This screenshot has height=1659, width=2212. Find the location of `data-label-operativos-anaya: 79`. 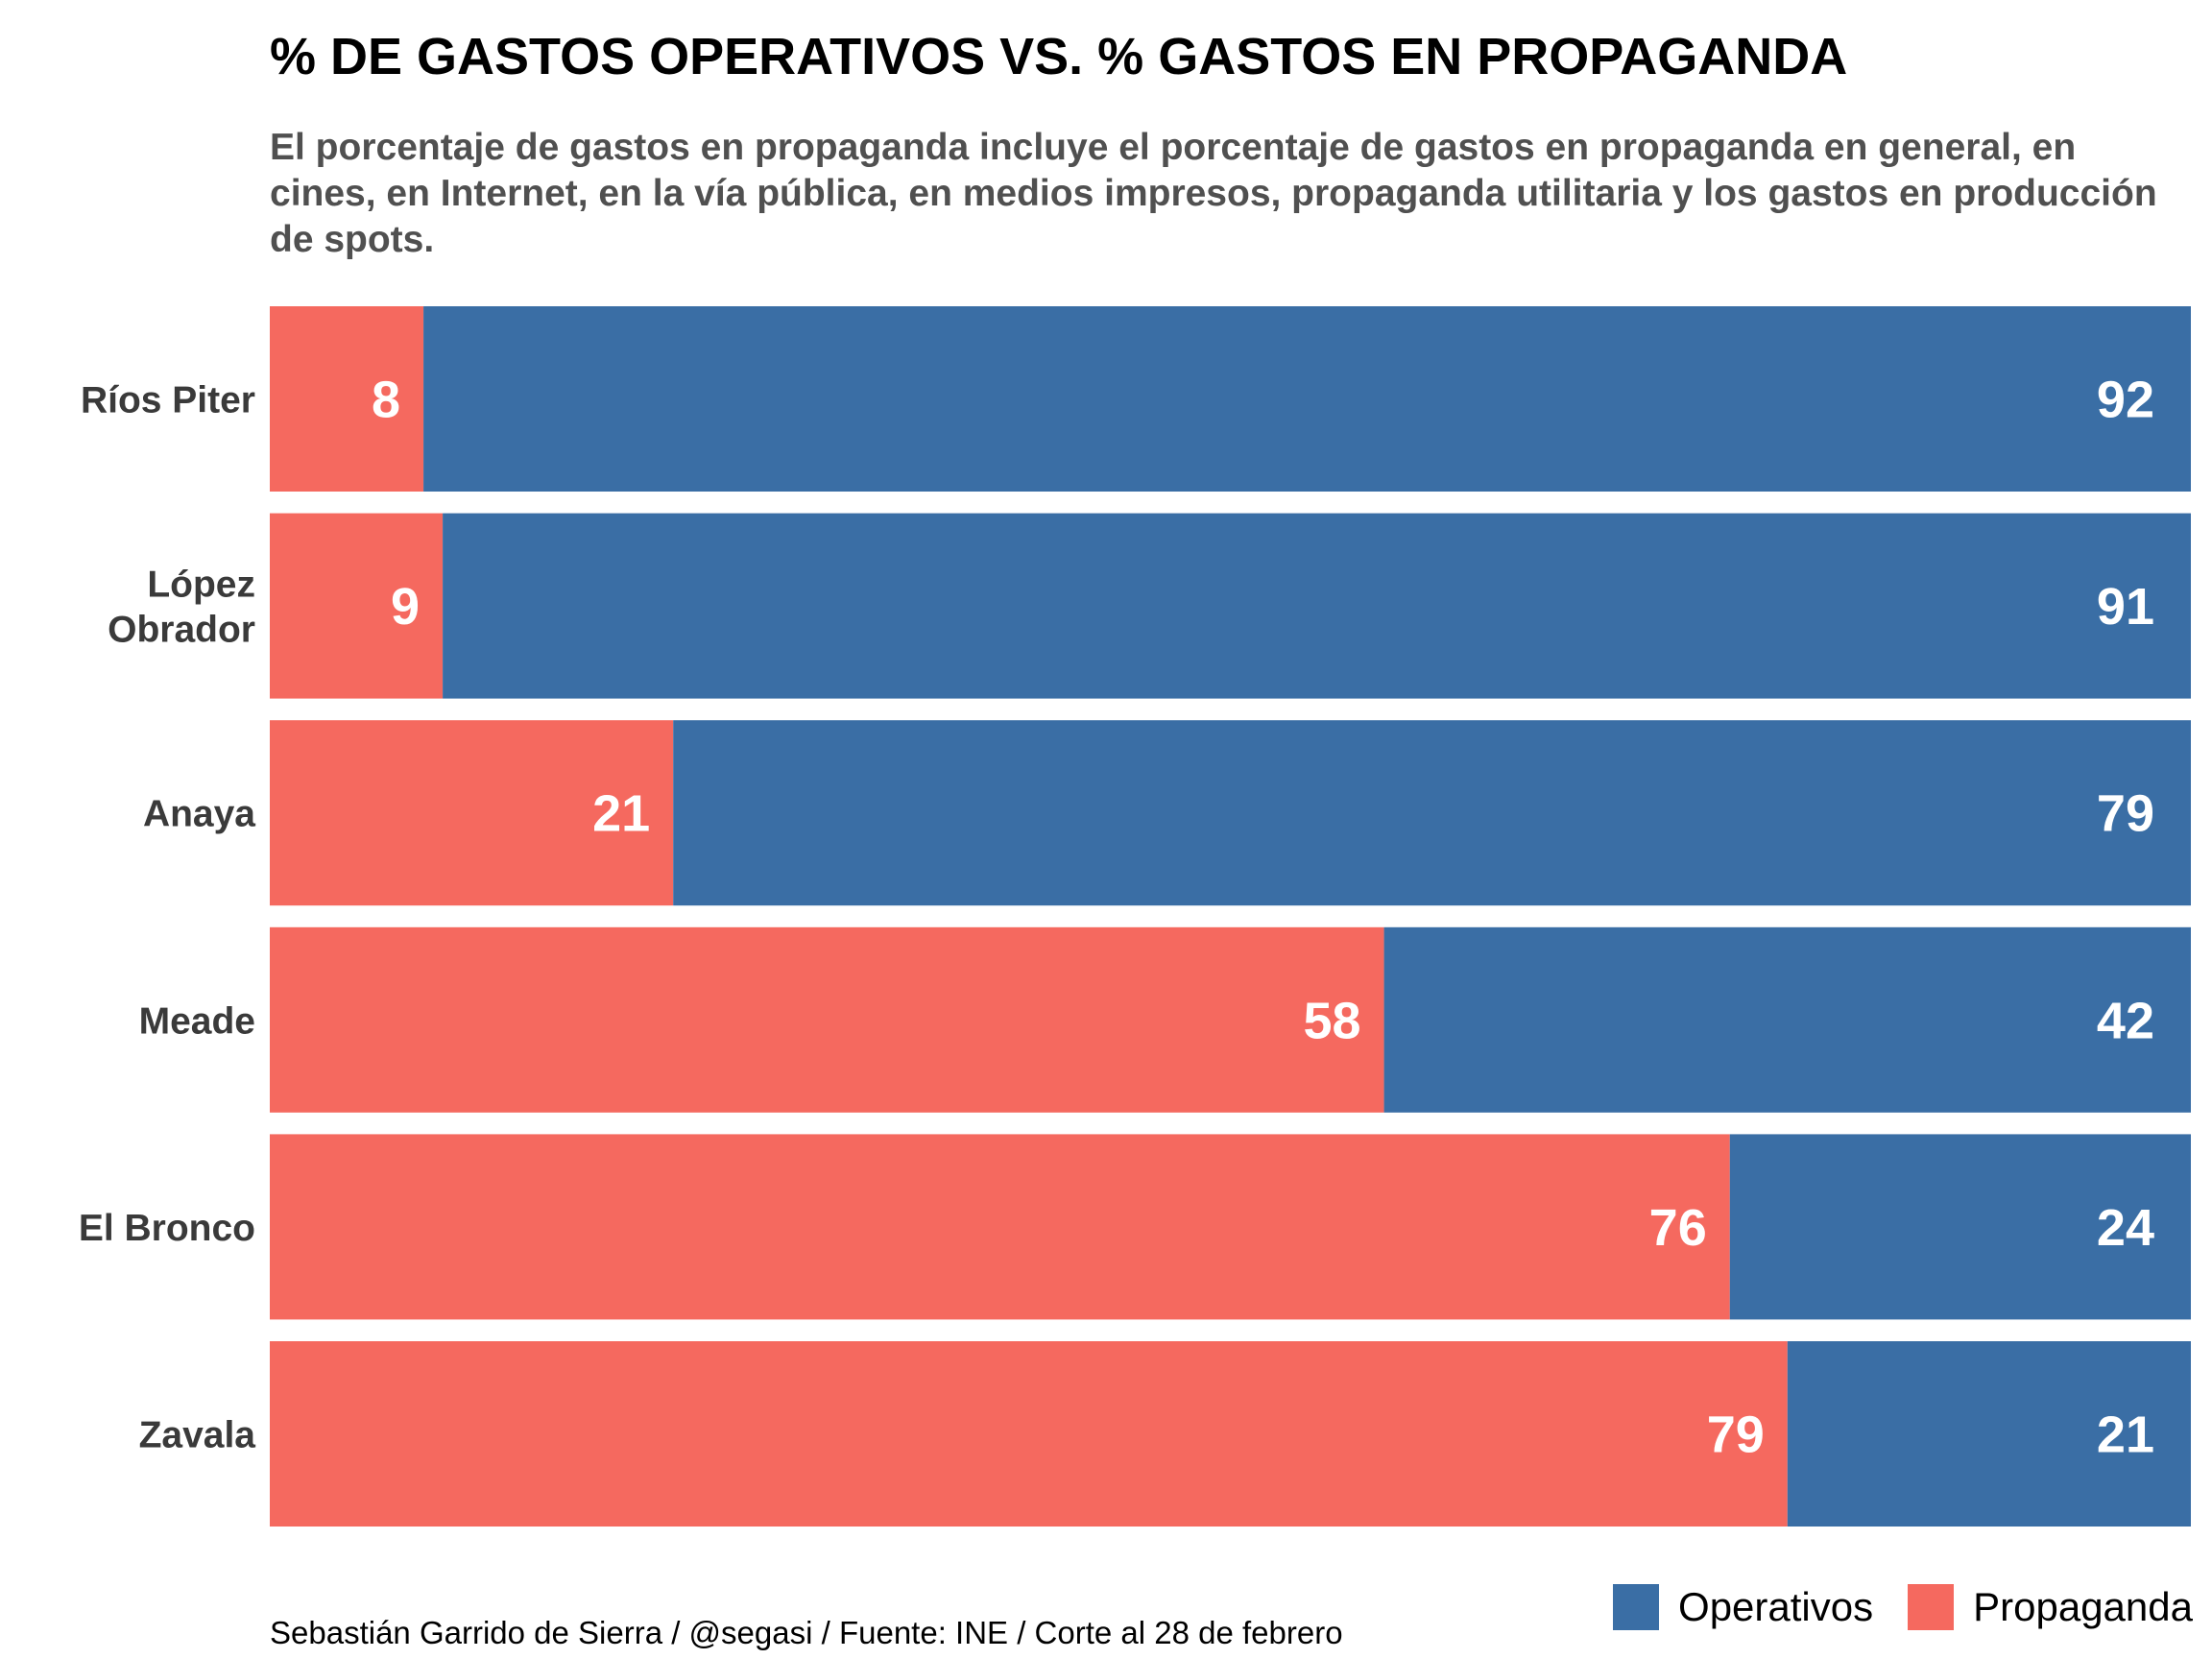

data-label-operativos-anaya: 79 is located at coordinates (2125, 814).